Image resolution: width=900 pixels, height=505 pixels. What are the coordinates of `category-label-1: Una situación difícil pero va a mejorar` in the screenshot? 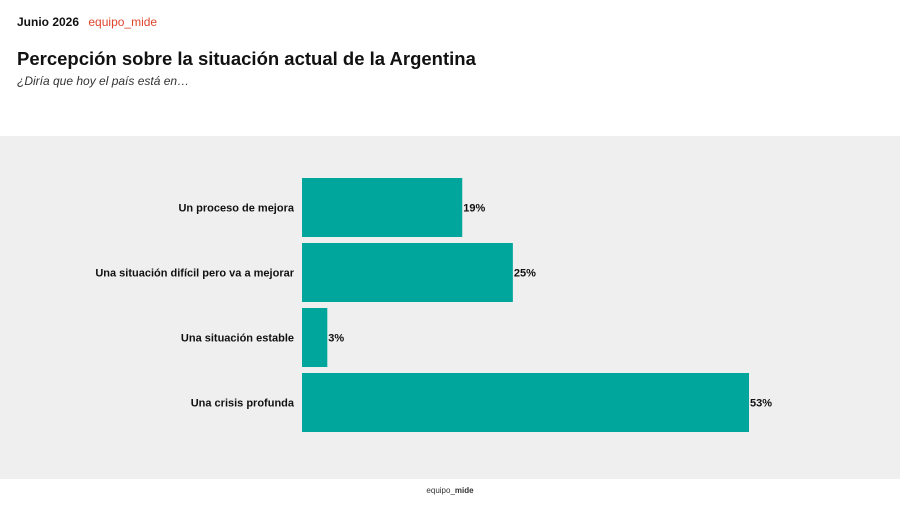 It's located at (194, 274).